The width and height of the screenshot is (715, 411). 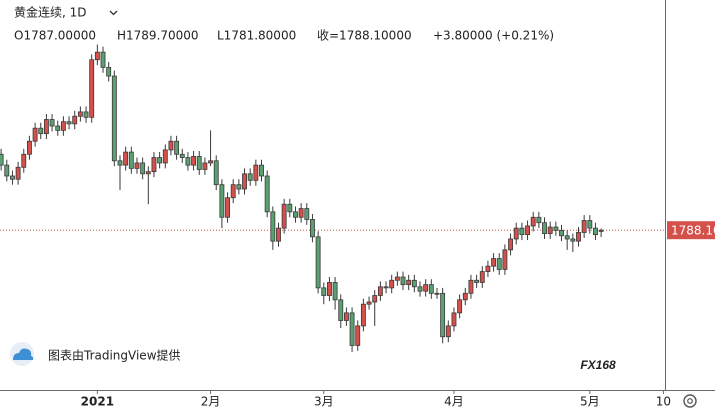 I want to click on x-tick-label: 2月, so click(x=211, y=402).